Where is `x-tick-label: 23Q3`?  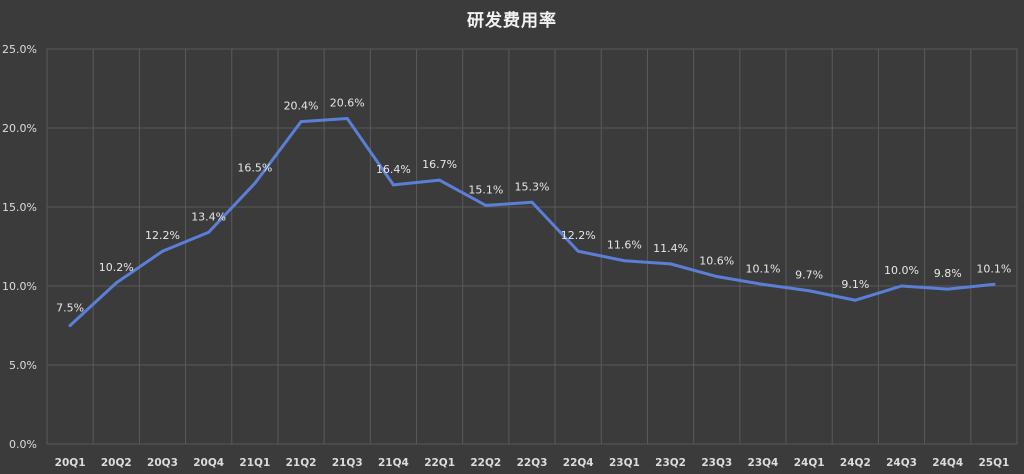 x-tick-label: 23Q3 is located at coordinates (716, 463).